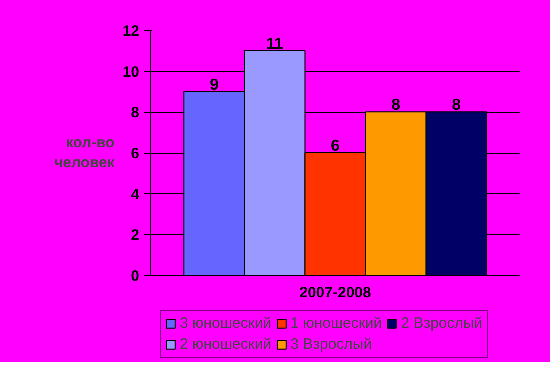 Image resolution: width=558 pixels, height=370 pixels. What do you see at coordinates (226, 344) in the screenshot?
I see `legend-label: 2 юношеский` at bounding box center [226, 344].